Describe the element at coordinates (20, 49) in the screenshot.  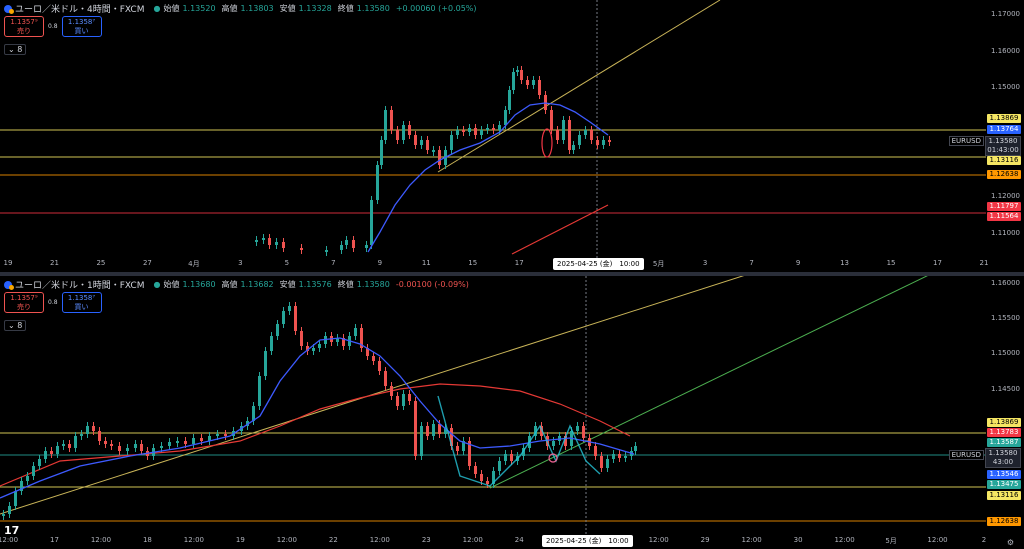
I see `indicators-count: 8` at that location.